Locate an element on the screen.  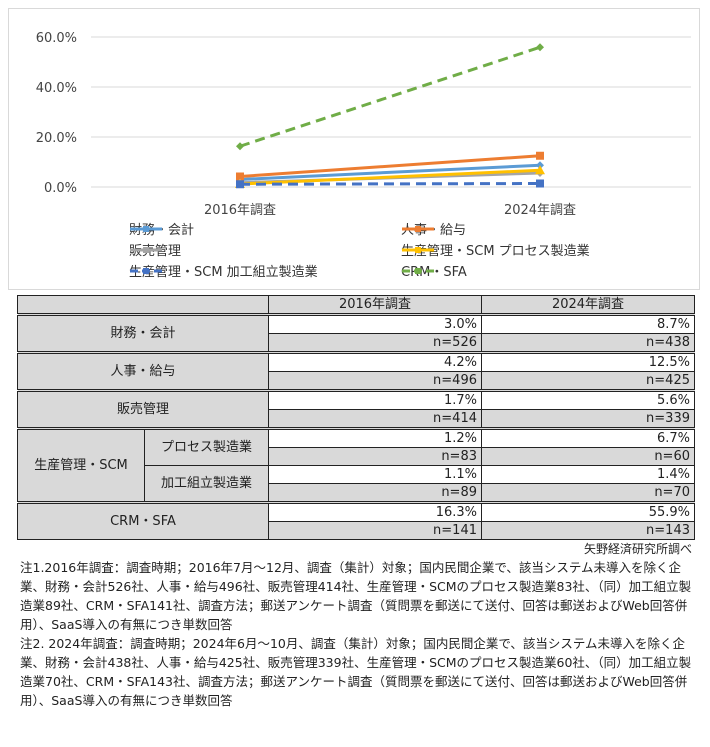
row-label-crm: CRM・SFA is located at coordinates (143, 520).